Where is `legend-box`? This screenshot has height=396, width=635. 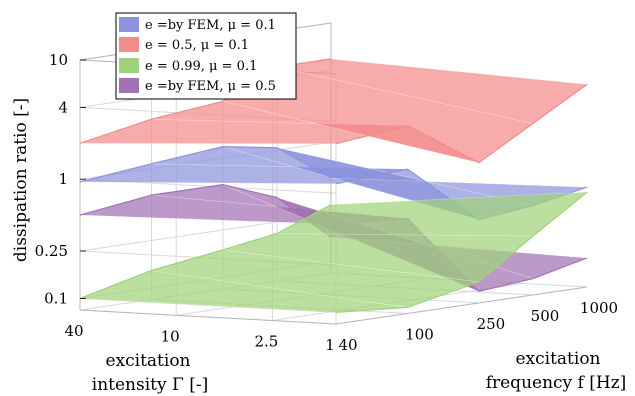
legend-box is located at coordinates (206, 56).